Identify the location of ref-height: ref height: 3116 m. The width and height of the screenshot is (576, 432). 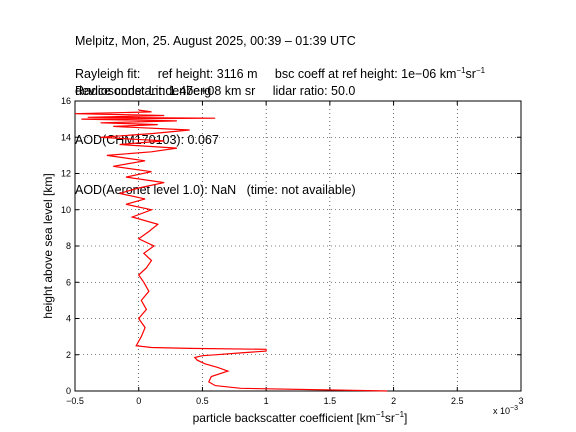
(207, 74).